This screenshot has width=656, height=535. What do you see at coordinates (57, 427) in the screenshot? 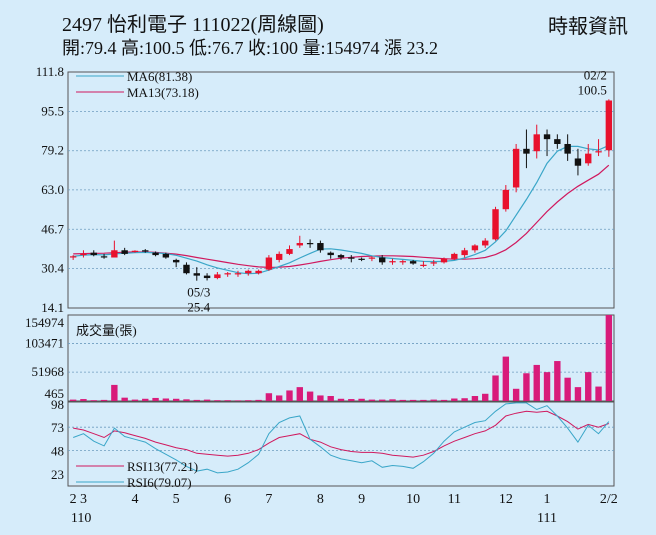
I see `rsi-y-tick: 73` at bounding box center [57, 427].